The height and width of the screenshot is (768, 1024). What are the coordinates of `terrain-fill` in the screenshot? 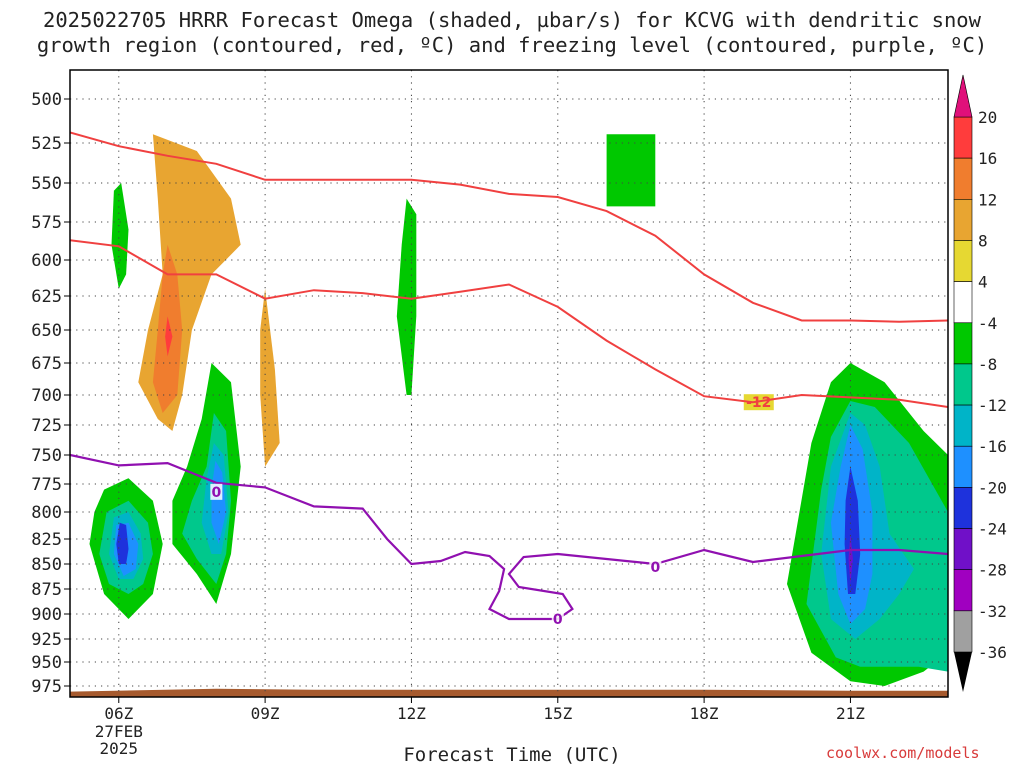 It's located at (509, 692).